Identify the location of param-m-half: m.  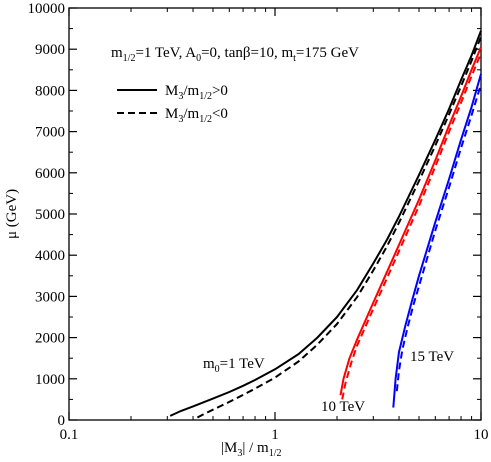
(117, 53).